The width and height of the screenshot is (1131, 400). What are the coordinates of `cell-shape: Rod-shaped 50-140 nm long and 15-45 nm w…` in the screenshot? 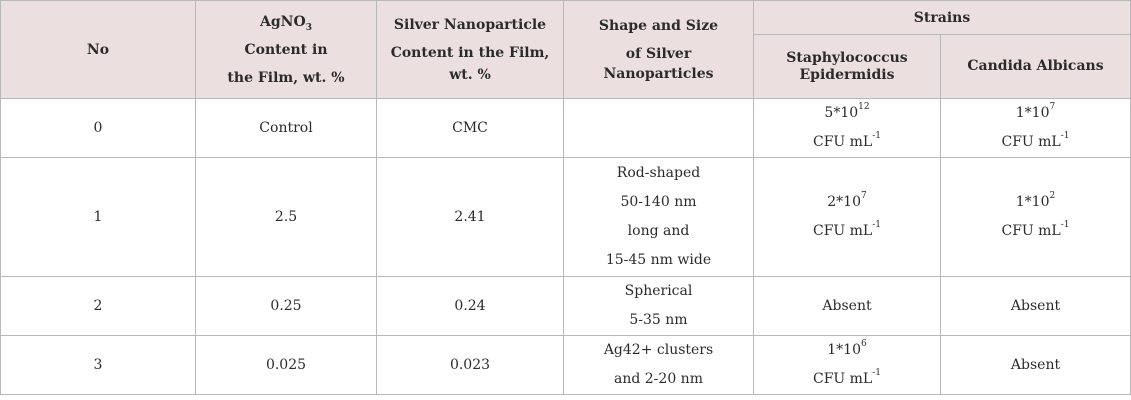 It's located at (658, 217).